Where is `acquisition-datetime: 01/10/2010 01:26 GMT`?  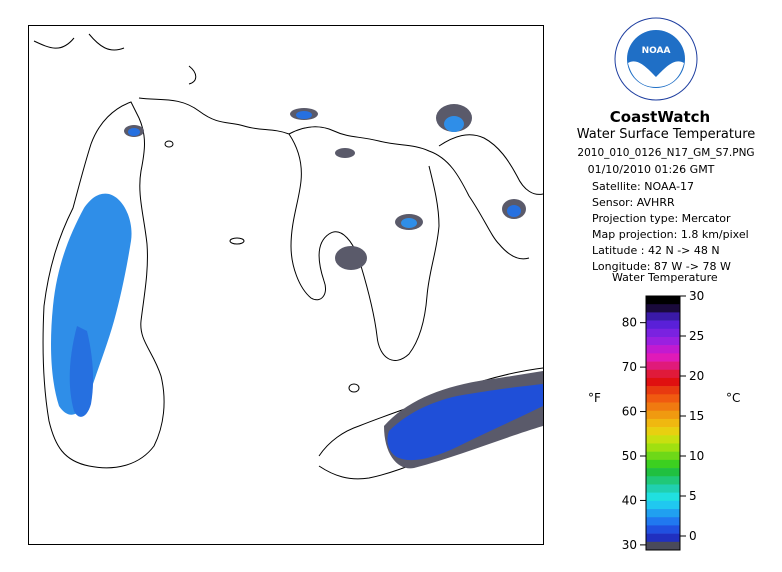
acquisition-datetime: 01/10/2010 01:26 GMT is located at coordinates (651, 169).